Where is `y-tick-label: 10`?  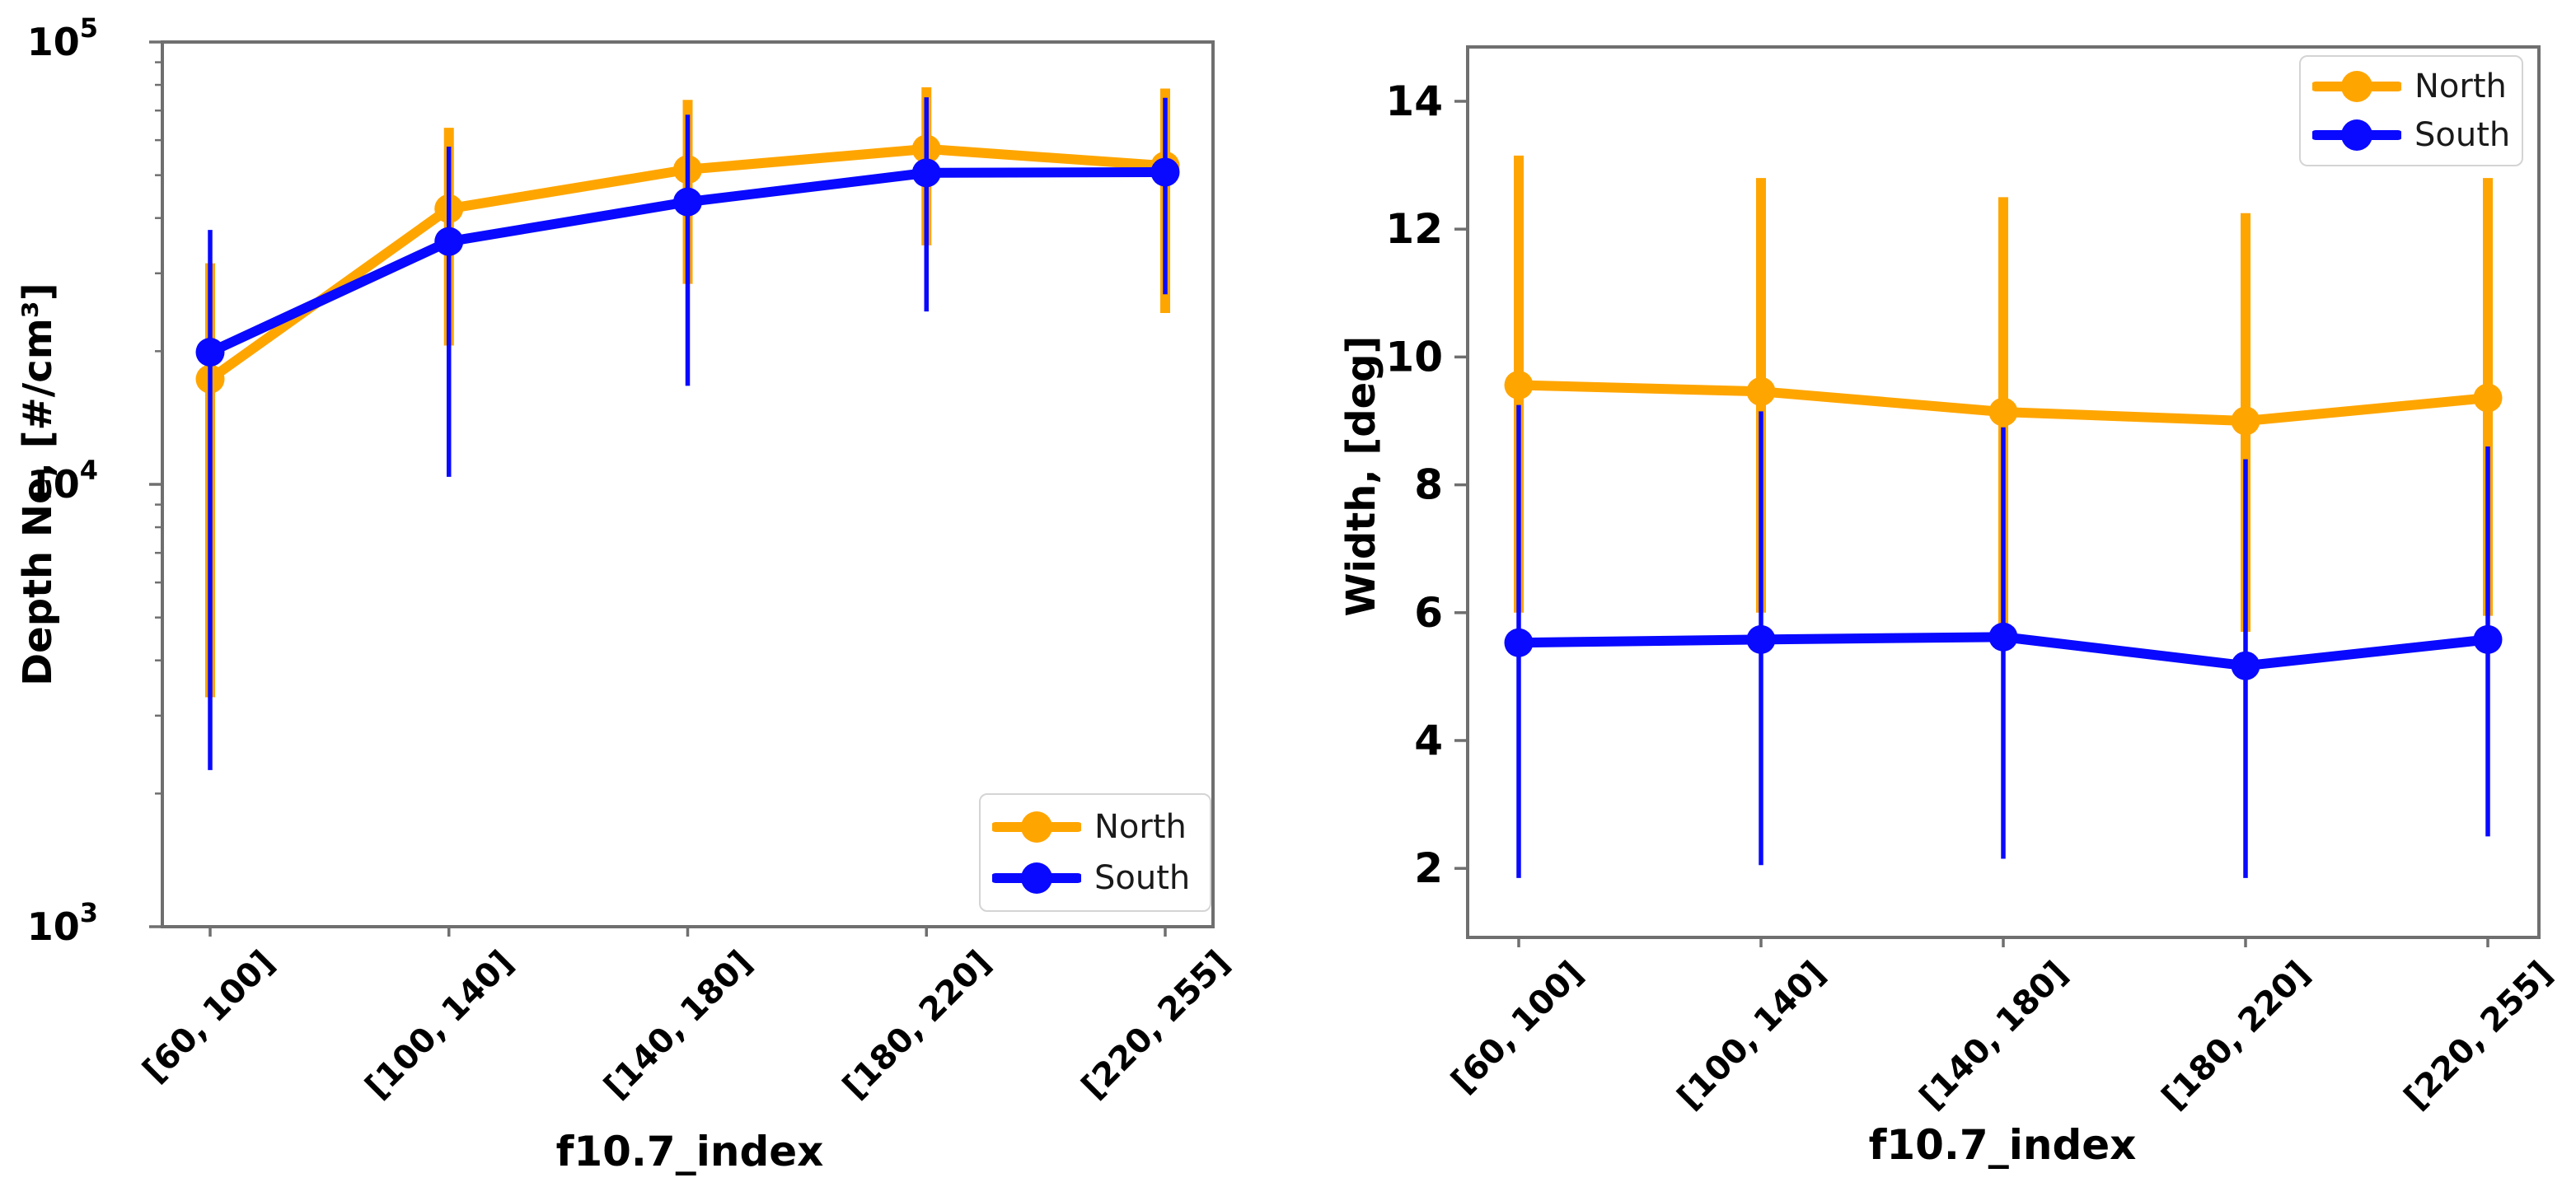 y-tick-label: 10 is located at coordinates (1414, 357).